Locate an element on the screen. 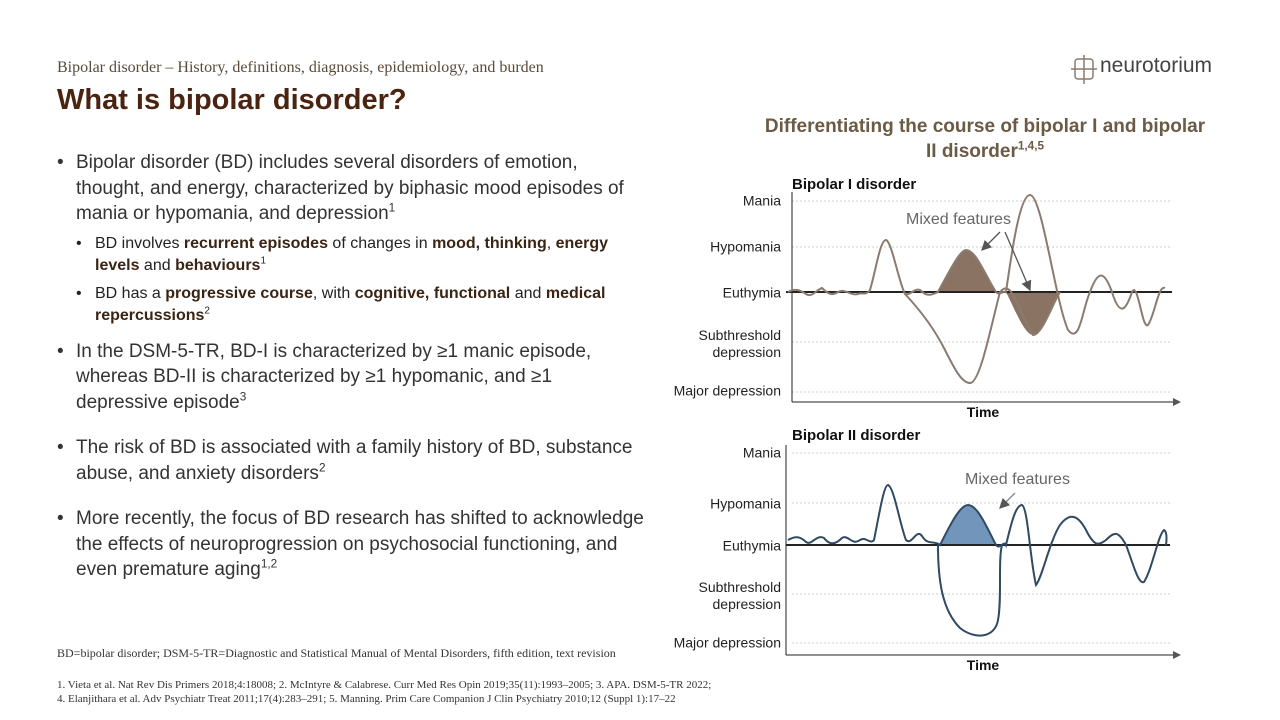  text-run: mood, thinking is located at coordinates (489, 243).